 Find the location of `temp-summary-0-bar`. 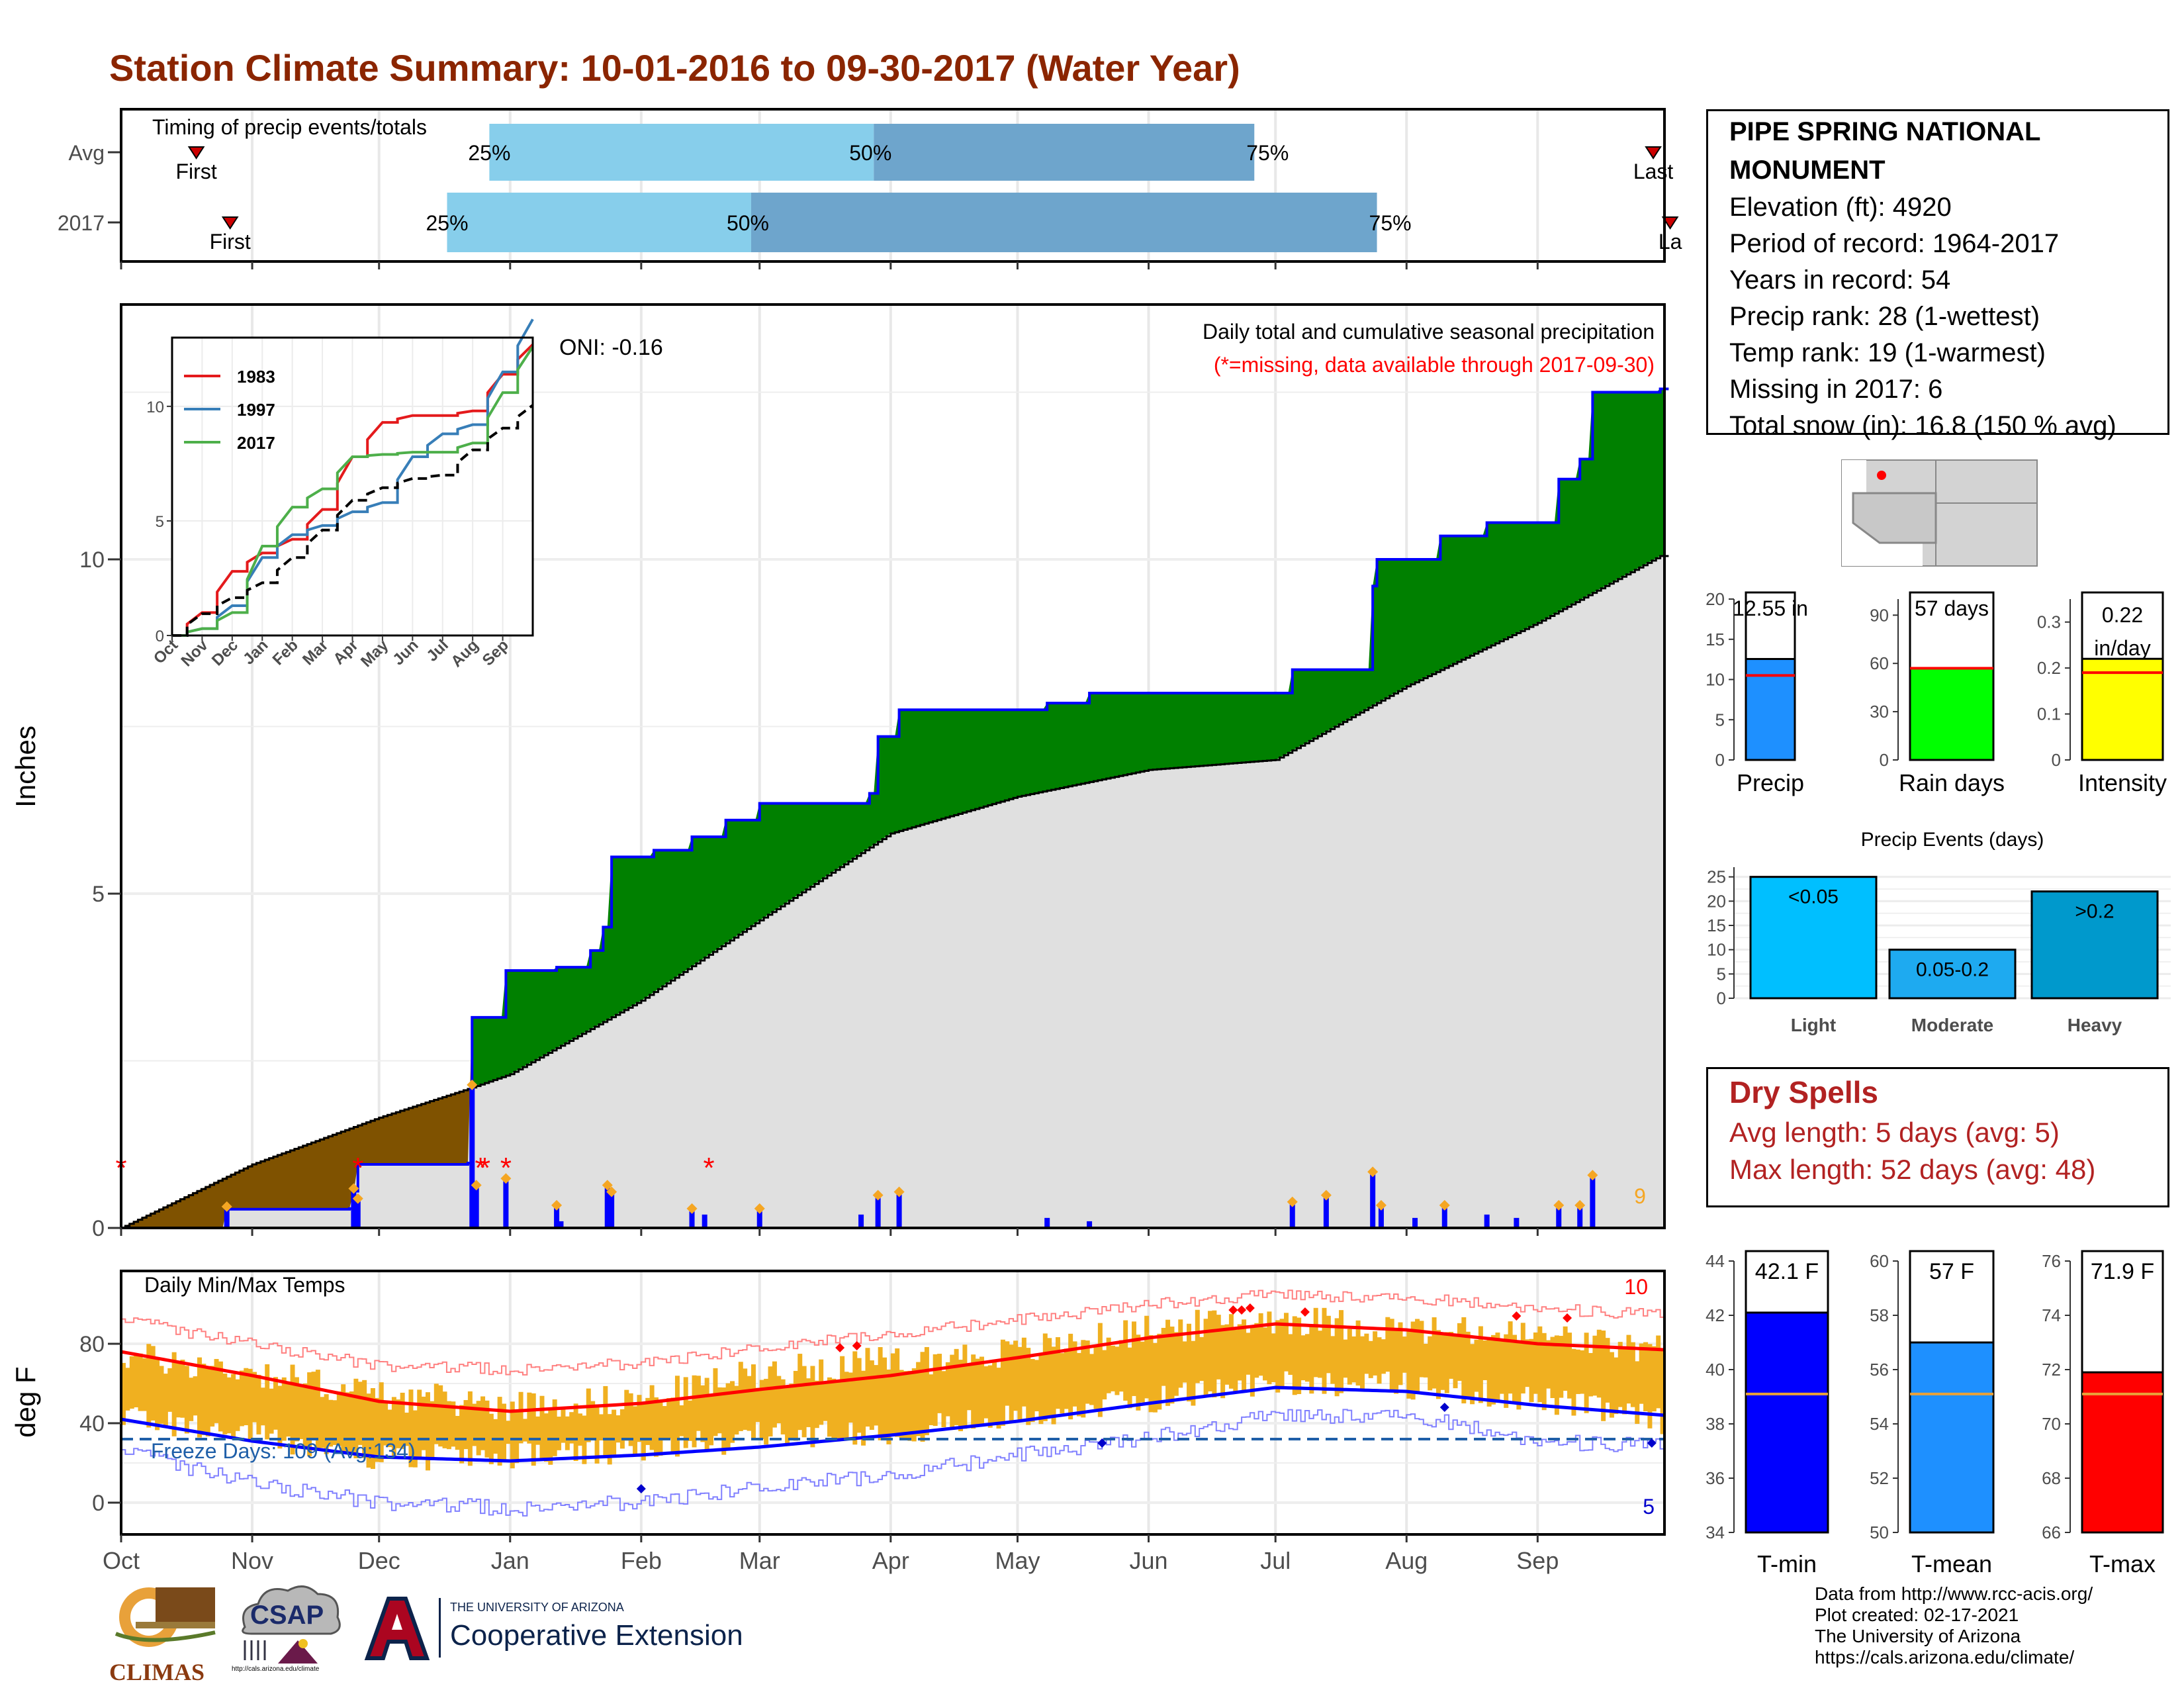

temp-summary-0-bar is located at coordinates (1787, 1422).